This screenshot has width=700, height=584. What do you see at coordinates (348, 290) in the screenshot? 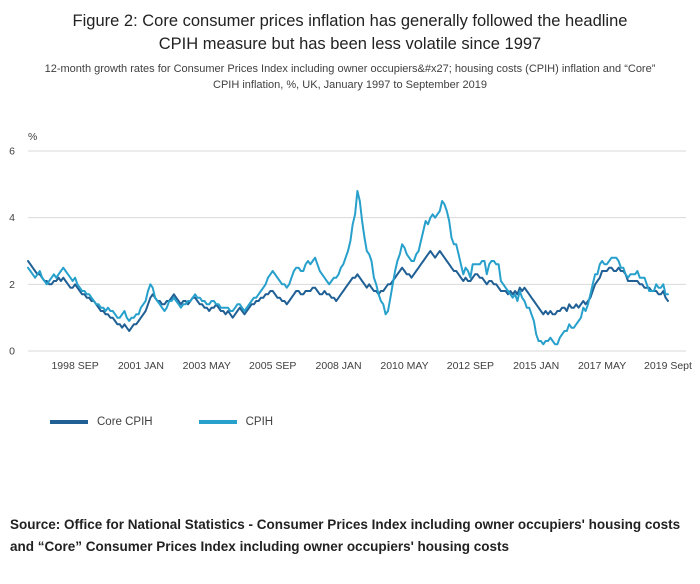
I see `series-line-core-cpih` at bounding box center [348, 290].